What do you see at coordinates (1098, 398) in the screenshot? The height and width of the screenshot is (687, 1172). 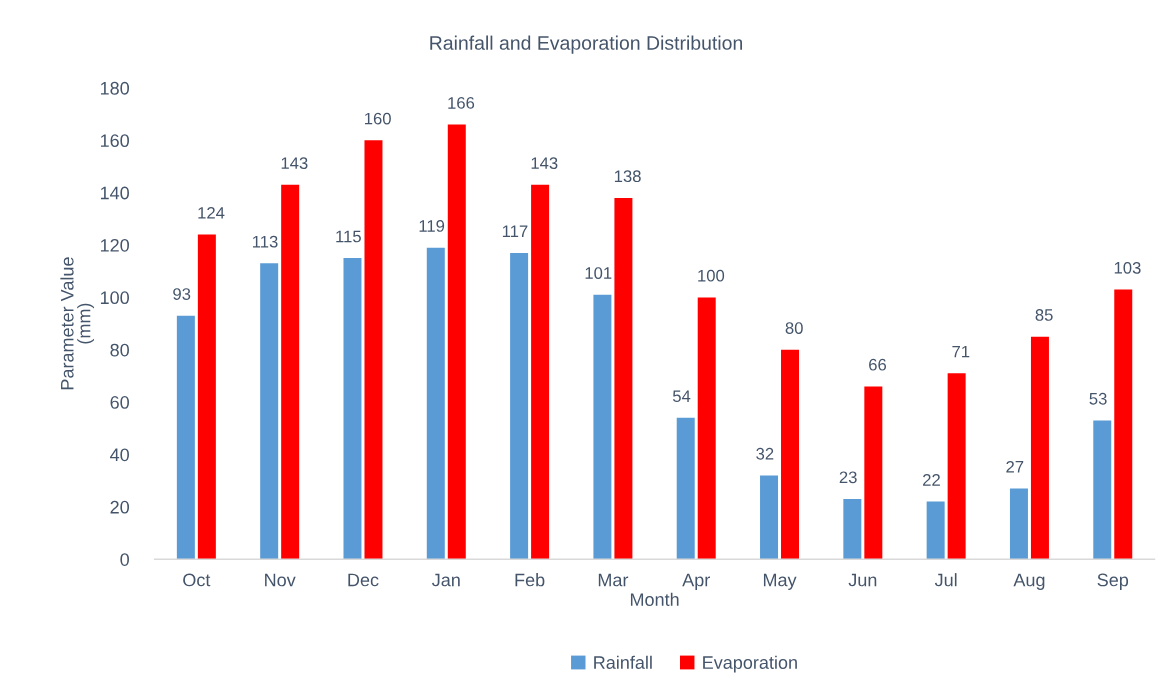 I see `data-label: 53` at bounding box center [1098, 398].